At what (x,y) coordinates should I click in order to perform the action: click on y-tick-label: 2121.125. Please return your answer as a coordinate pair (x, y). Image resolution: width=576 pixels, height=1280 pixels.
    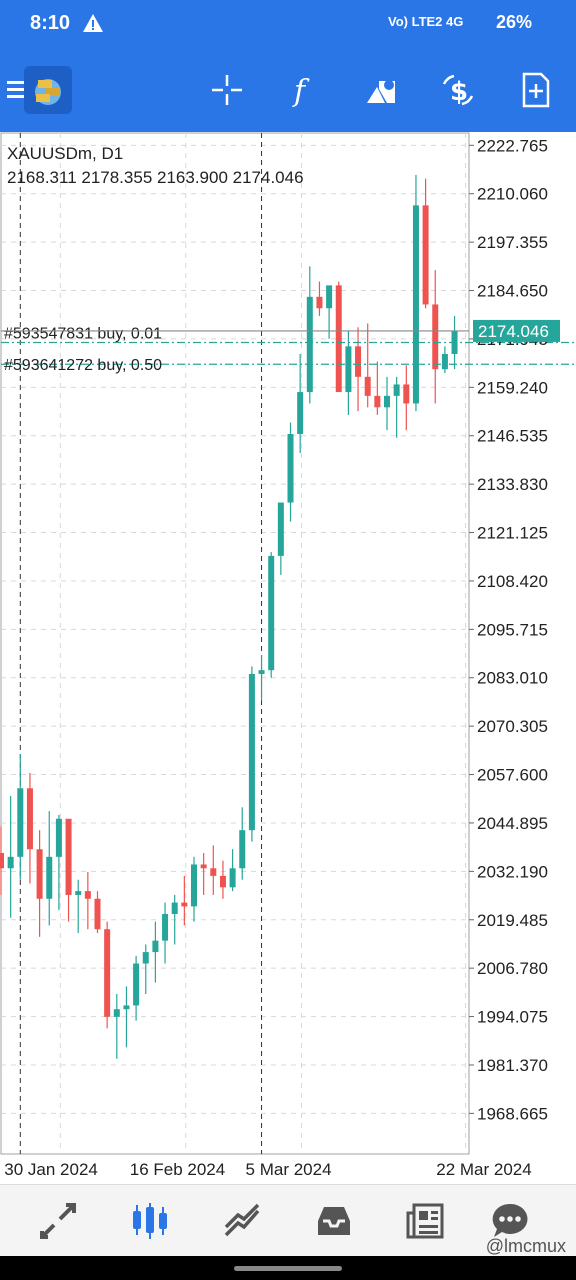
    Looking at the image, I should click on (512, 533).